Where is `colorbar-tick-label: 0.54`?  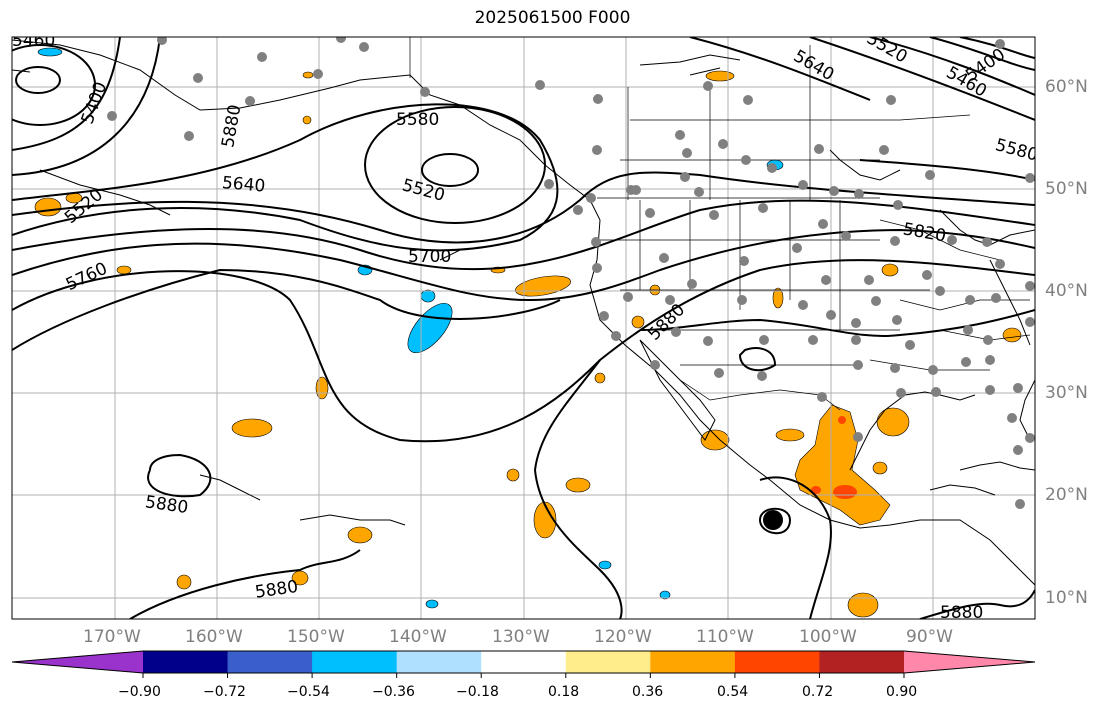 colorbar-tick-label: 0.54 is located at coordinates (733, 692).